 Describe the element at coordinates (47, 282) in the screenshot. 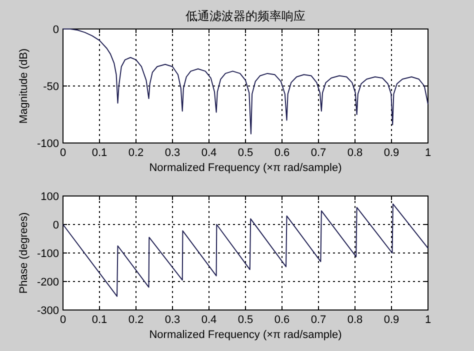

I see `y-tick-label: -200` at that location.